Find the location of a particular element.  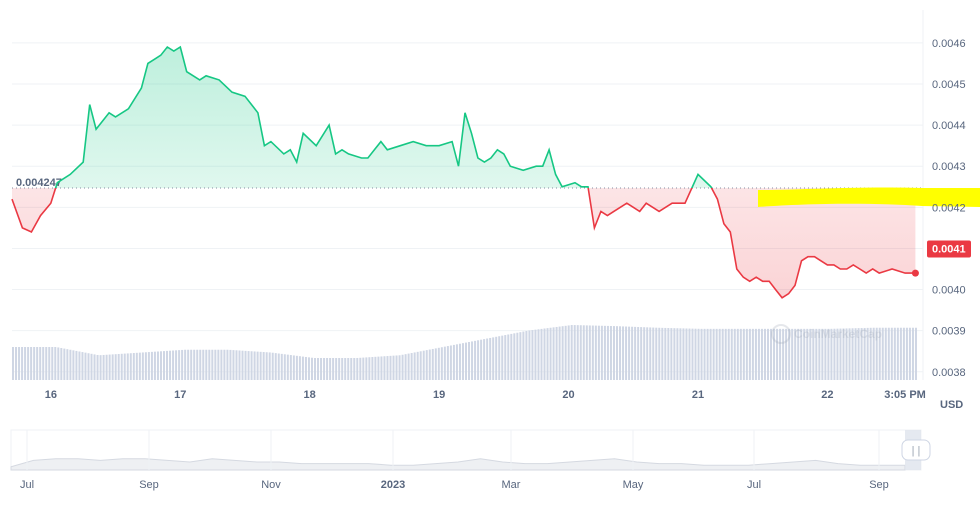

navigator-axis: Jul Sep Nov 2023 Mar May Jul Sep is located at coordinates (454, 460).